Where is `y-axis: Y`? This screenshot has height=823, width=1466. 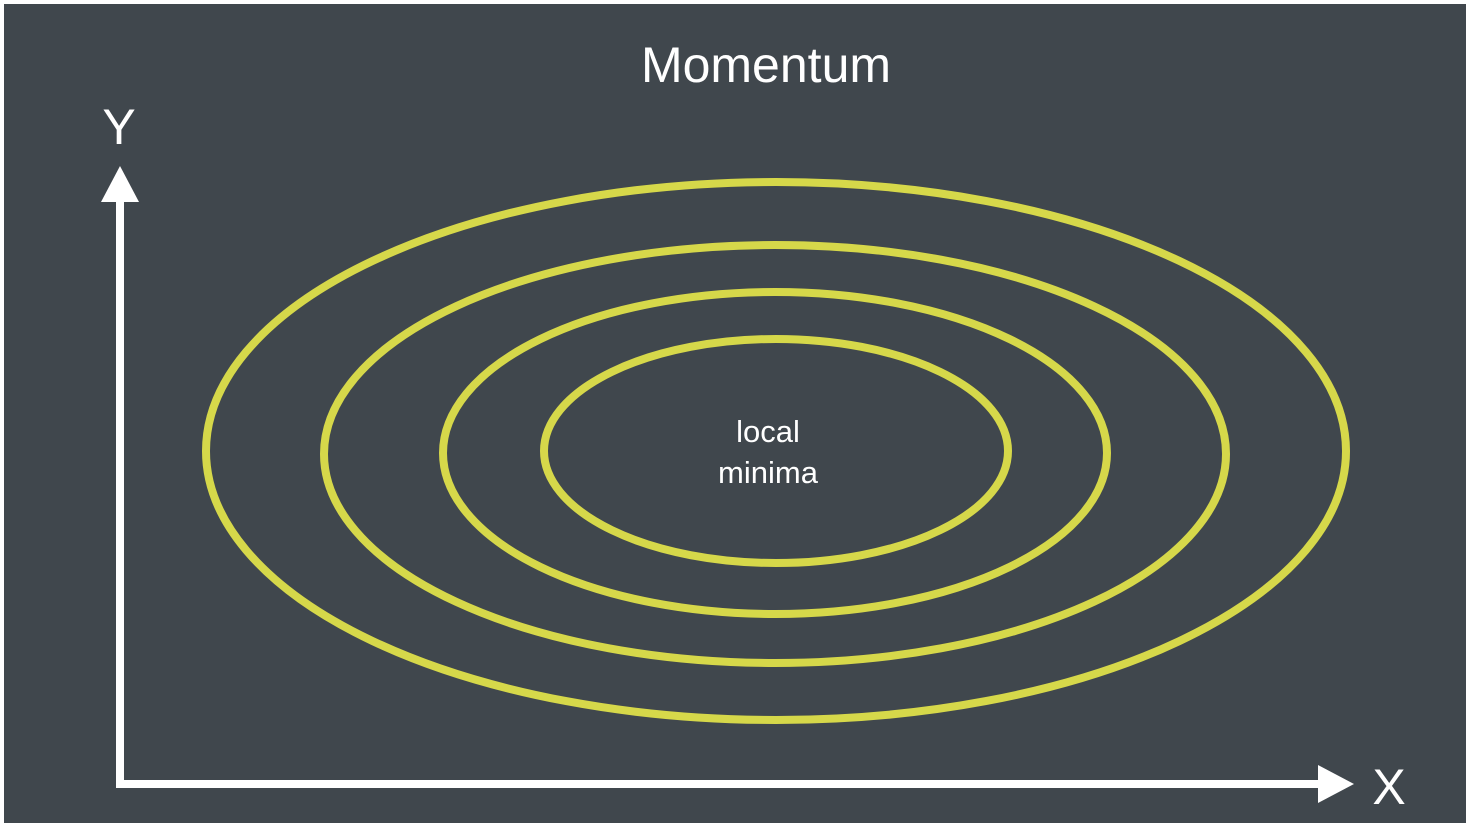 y-axis: Y is located at coordinates (120, 443).